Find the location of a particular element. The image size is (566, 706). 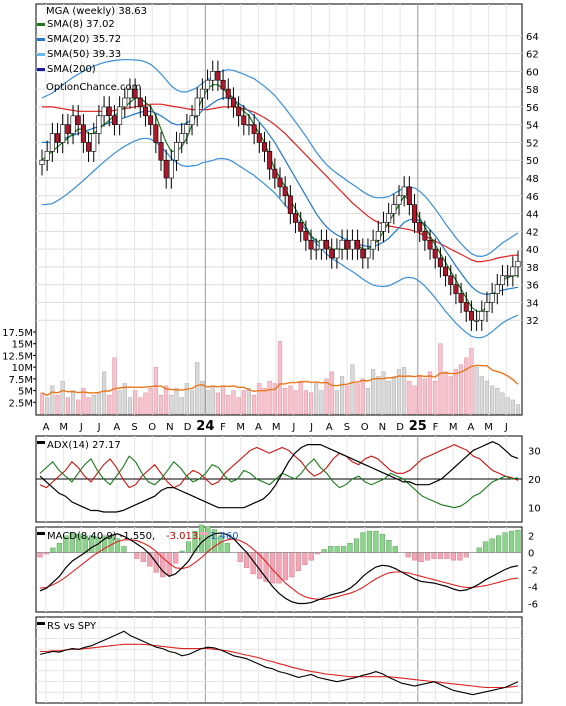

price-tick-label: 42 is located at coordinates (532, 232).